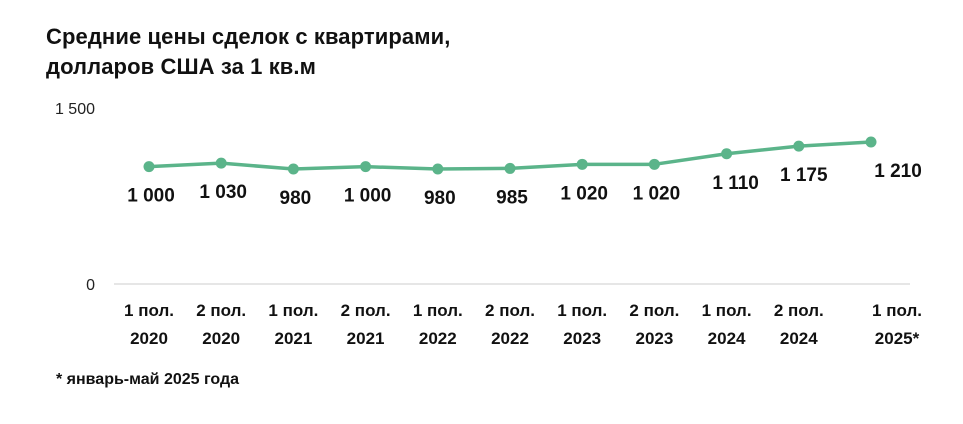  What do you see at coordinates (898, 171) in the screenshot?
I see `data-label: 1 210` at bounding box center [898, 171].